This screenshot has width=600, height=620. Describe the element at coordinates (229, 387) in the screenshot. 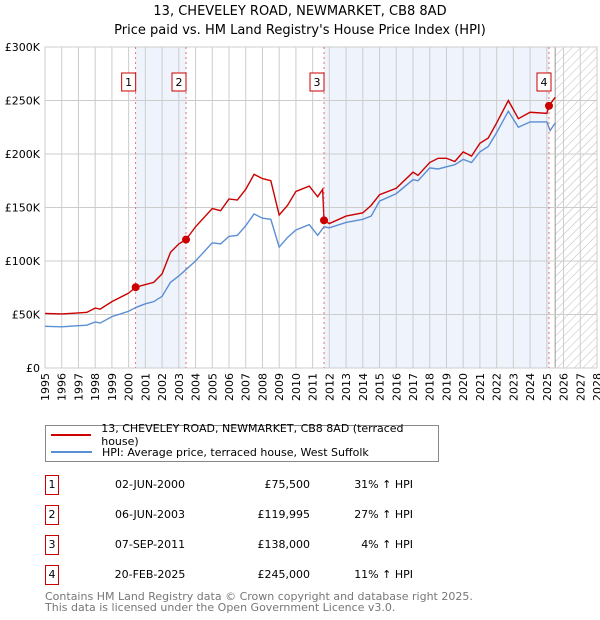

I see `x-tick-label: 2006` at that location.